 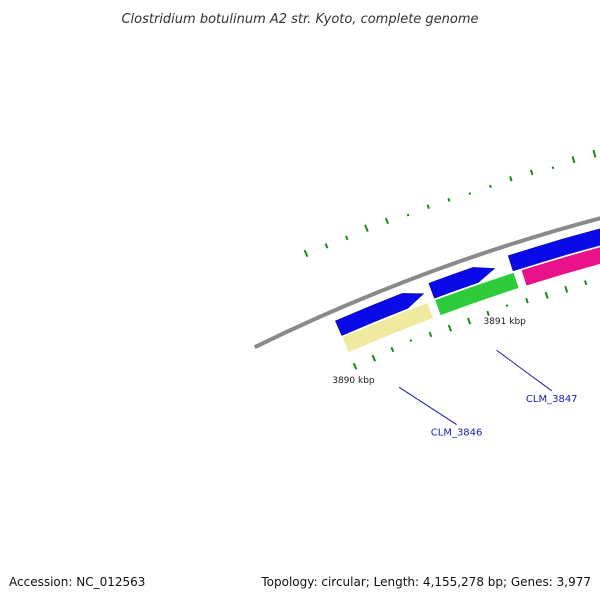 I want to click on gc-skew-inner-ticks, so click(x=470, y=325).